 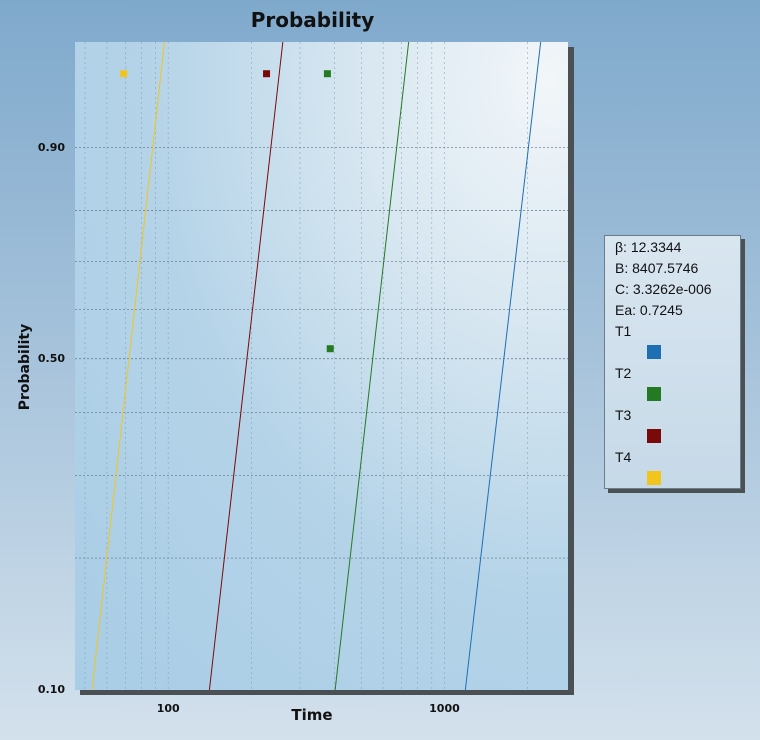 What do you see at coordinates (657, 268) in the screenshot?
I see `legend-b: B: 8407.5746` at bounding box center [657, 268].